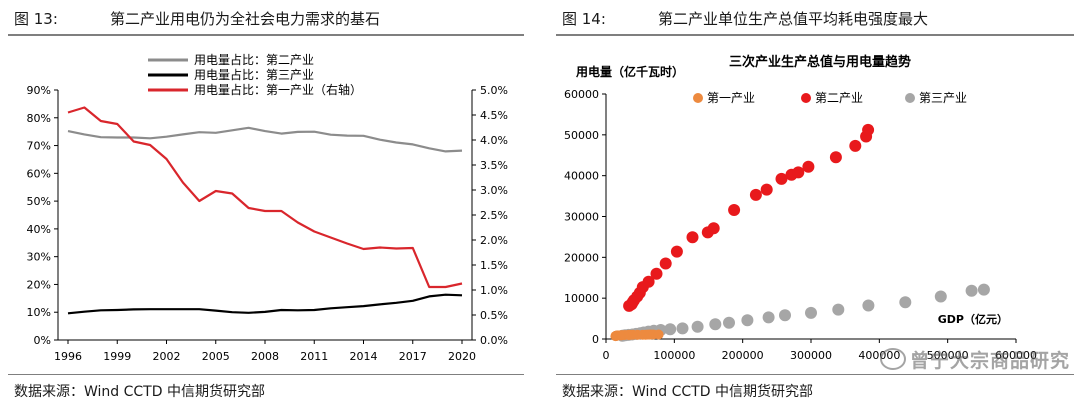 This screenshot has height=416, width=1080. Describe the element at coordinates (731, 98) in the screenshot. I see `legend-label-1: 第一产业` at that location.